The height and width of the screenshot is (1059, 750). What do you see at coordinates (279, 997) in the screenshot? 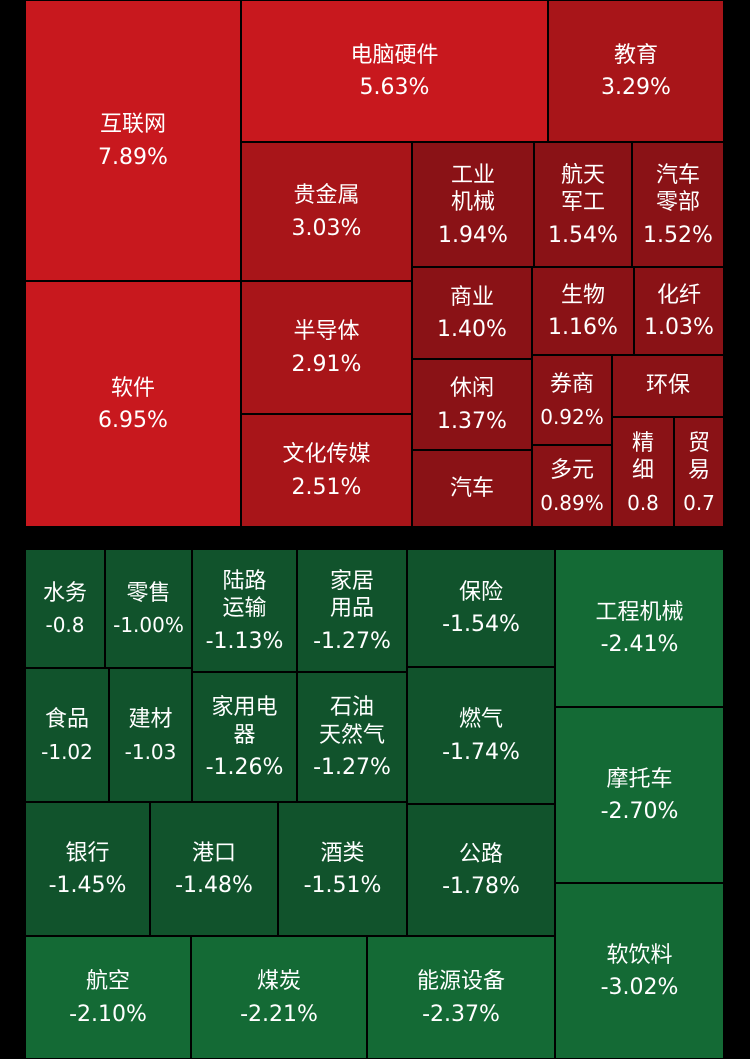
I see `tile-meitan: 煤炭 -2.21%` at bounding box center [279, 997].